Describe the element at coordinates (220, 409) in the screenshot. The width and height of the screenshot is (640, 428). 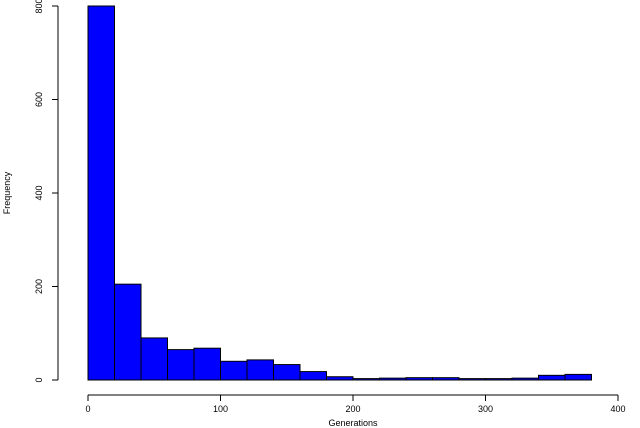
I see `x-tick-label: 100` at that location.